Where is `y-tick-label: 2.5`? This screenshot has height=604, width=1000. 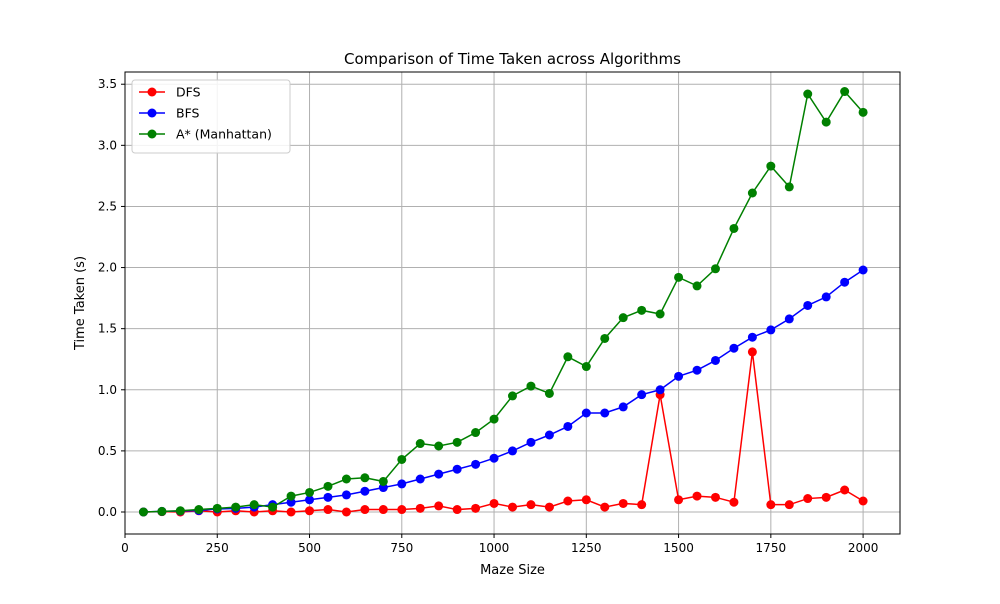 y-tick-label: 2.5 is located at coordinates (107, 206).